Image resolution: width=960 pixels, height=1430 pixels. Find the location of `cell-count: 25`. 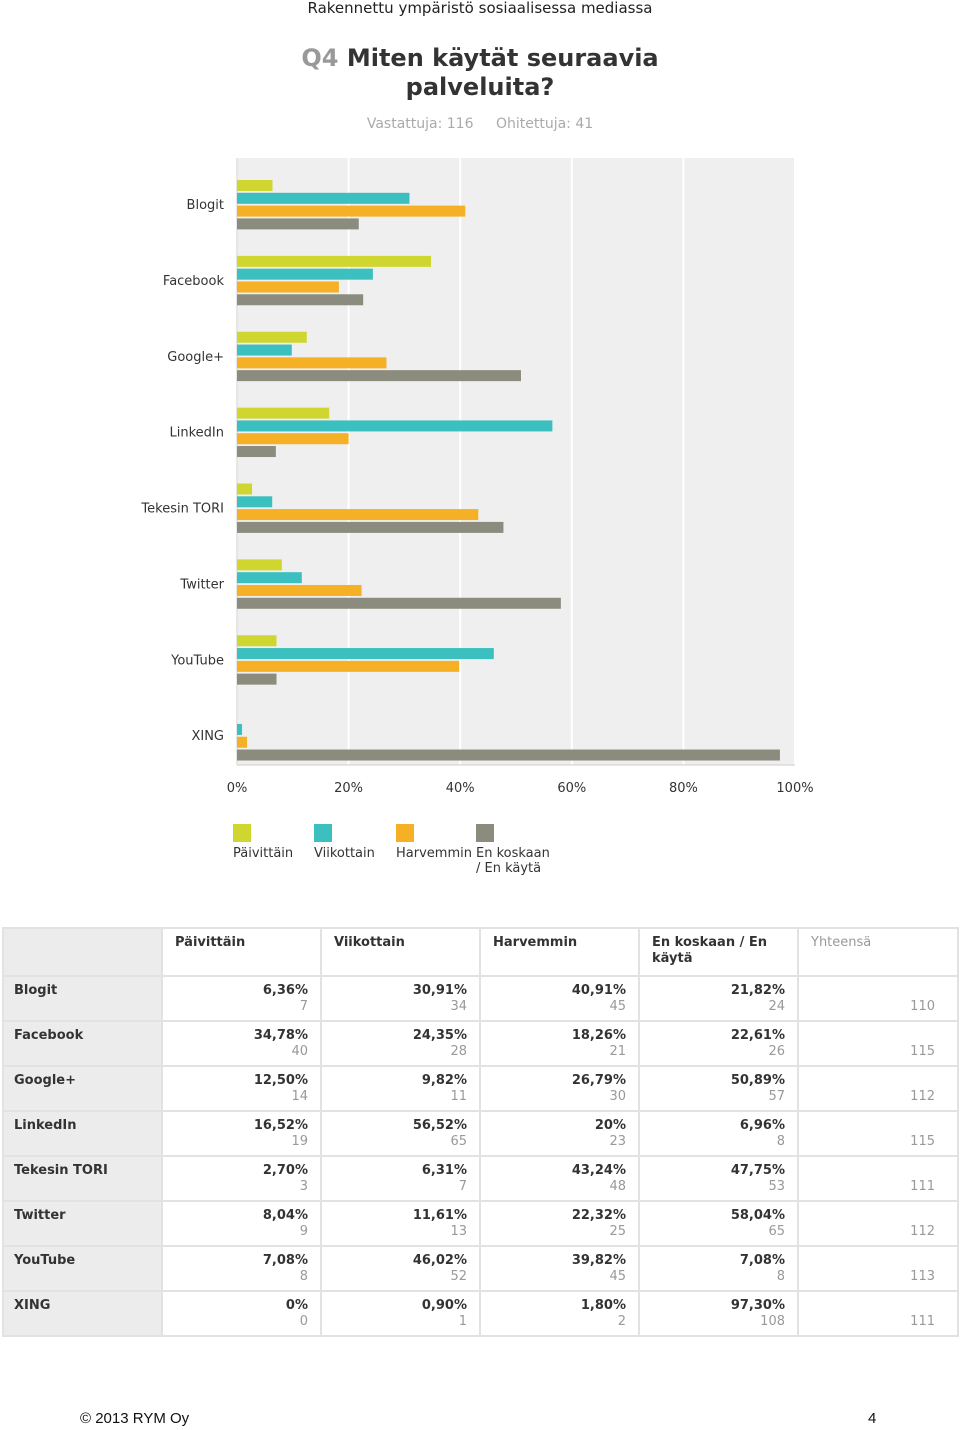

cell-count: 25 is located at coordinates (617, 1231).